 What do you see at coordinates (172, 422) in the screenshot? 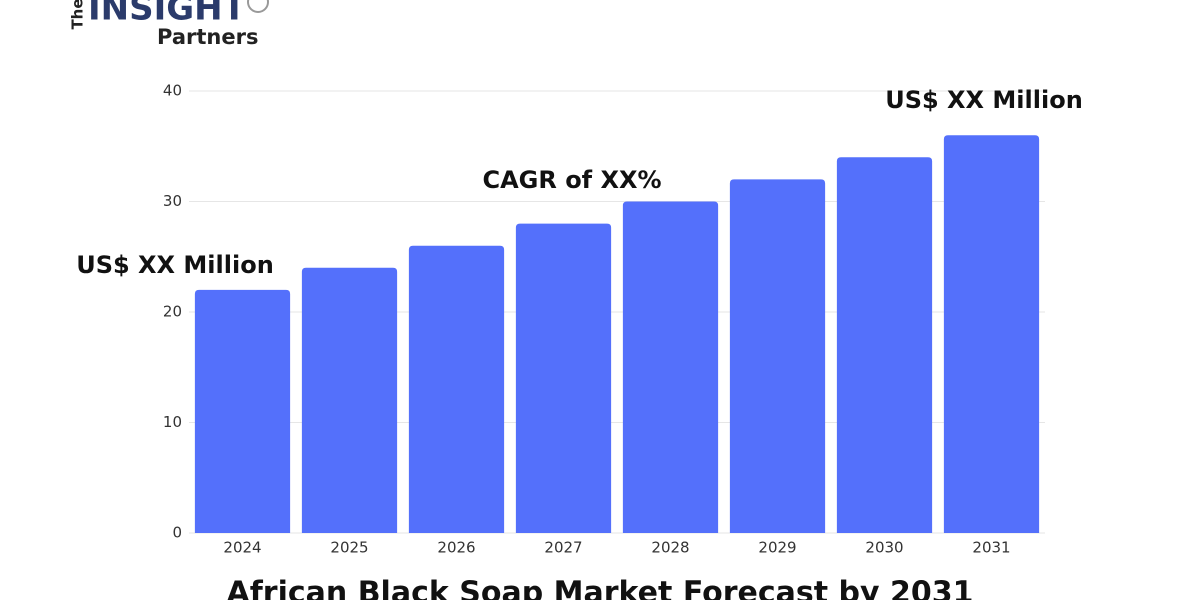
I see `y-tick-label: 10` at bounding box center [172, 422].